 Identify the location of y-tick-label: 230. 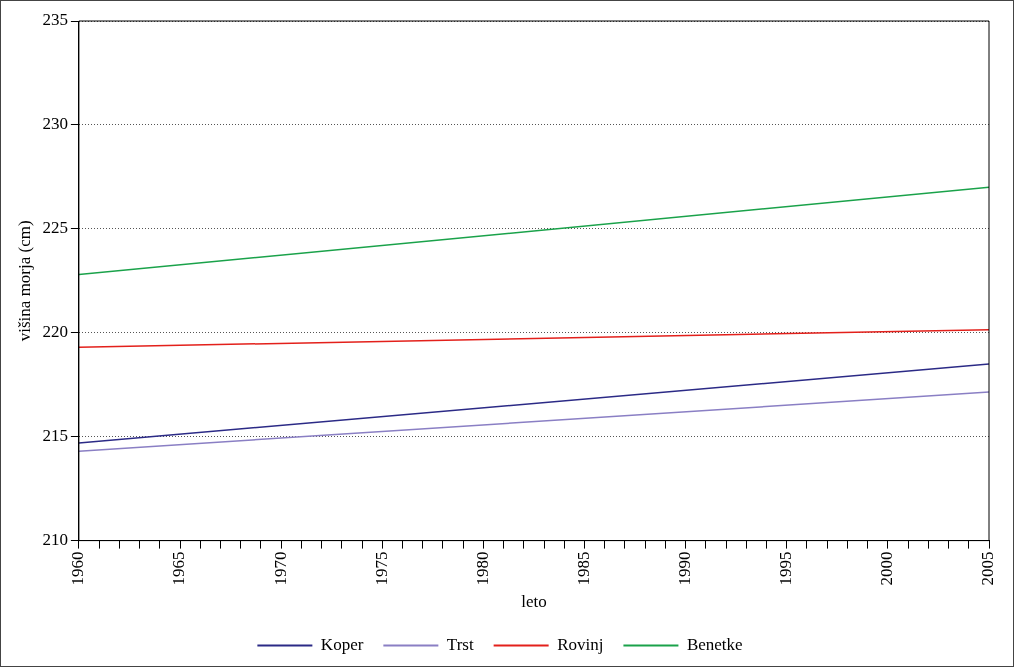
(55, 124).